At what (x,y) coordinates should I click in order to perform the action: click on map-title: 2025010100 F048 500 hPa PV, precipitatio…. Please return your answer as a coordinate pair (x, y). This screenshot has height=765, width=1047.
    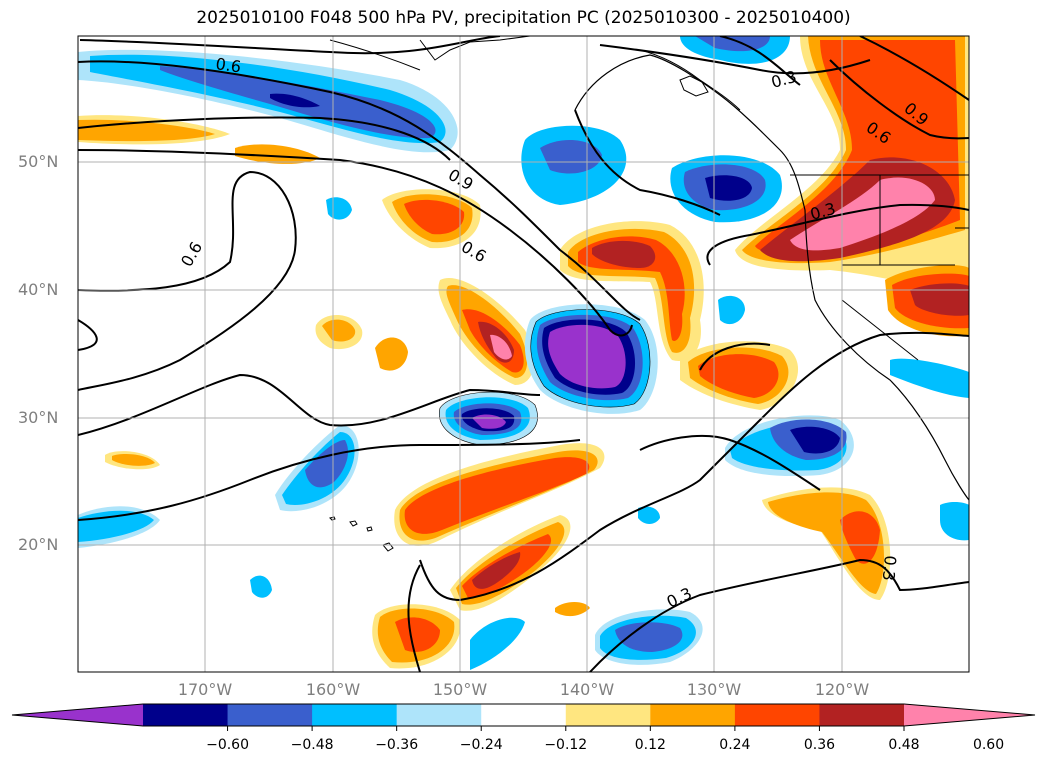
    Looking at the image, I should click on (523, 18).